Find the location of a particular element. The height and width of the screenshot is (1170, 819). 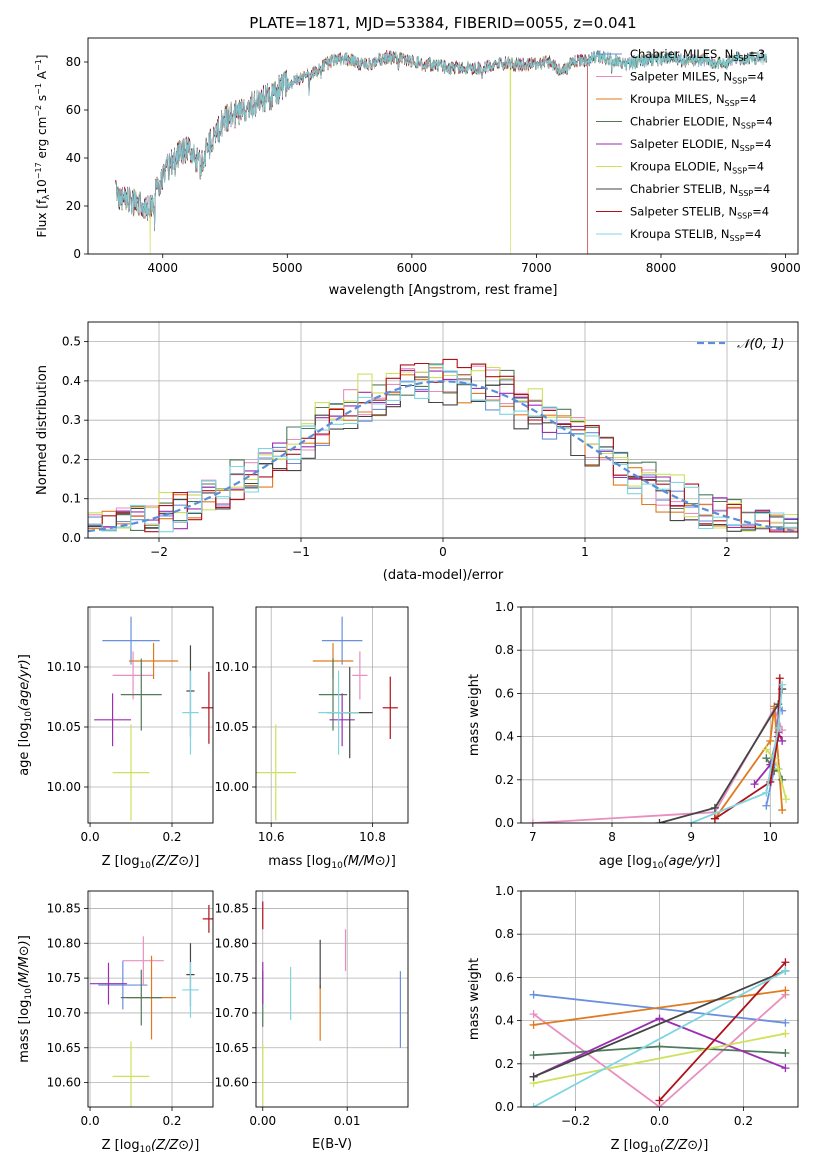

y-tick-label: 60 is located at coordinates (73, 110).